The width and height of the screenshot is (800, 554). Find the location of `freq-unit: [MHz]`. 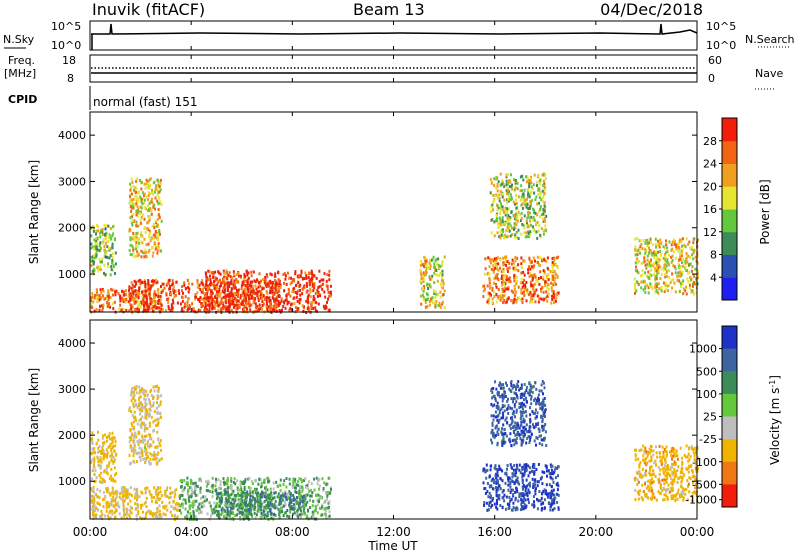

freq-unit: [MHz] is located at coordinates (20, 73).